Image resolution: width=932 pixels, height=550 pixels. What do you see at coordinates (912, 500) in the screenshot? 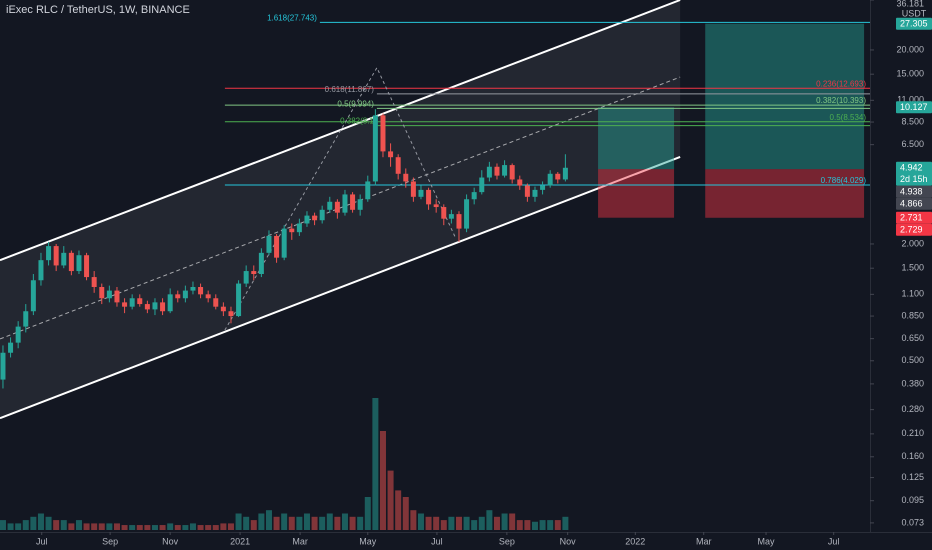
I see `y-tick-label: 0.095` at bounding box center [912, 500].